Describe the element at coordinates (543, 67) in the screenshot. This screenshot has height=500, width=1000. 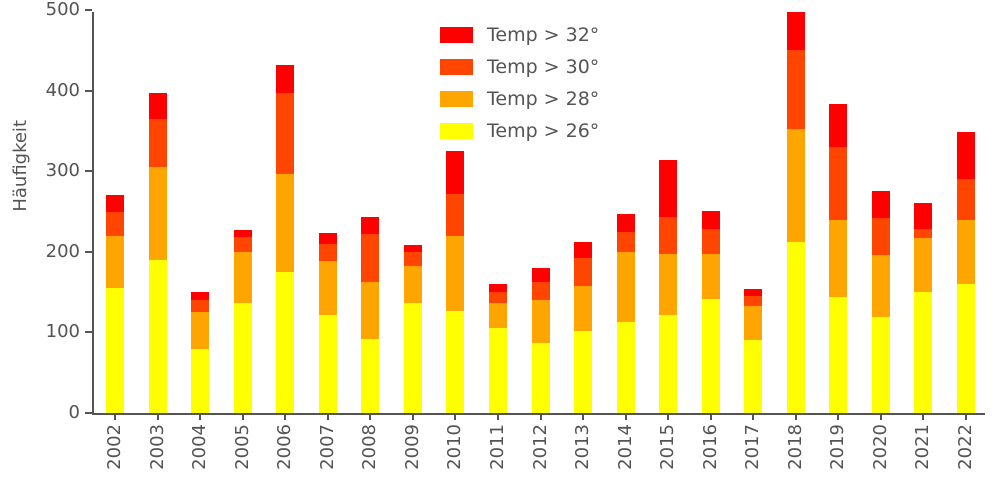
I see `legend-label-temp-30: Temp > 30°` at that location.